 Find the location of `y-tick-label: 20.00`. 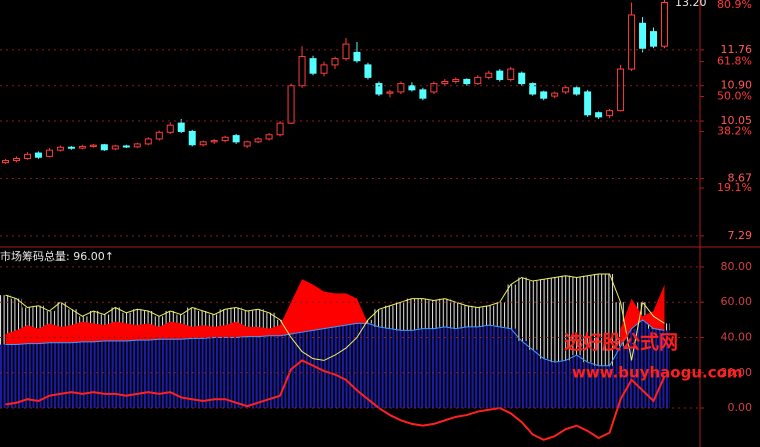

y-tick-label: 20.00 is located at coordinates (737, 372).